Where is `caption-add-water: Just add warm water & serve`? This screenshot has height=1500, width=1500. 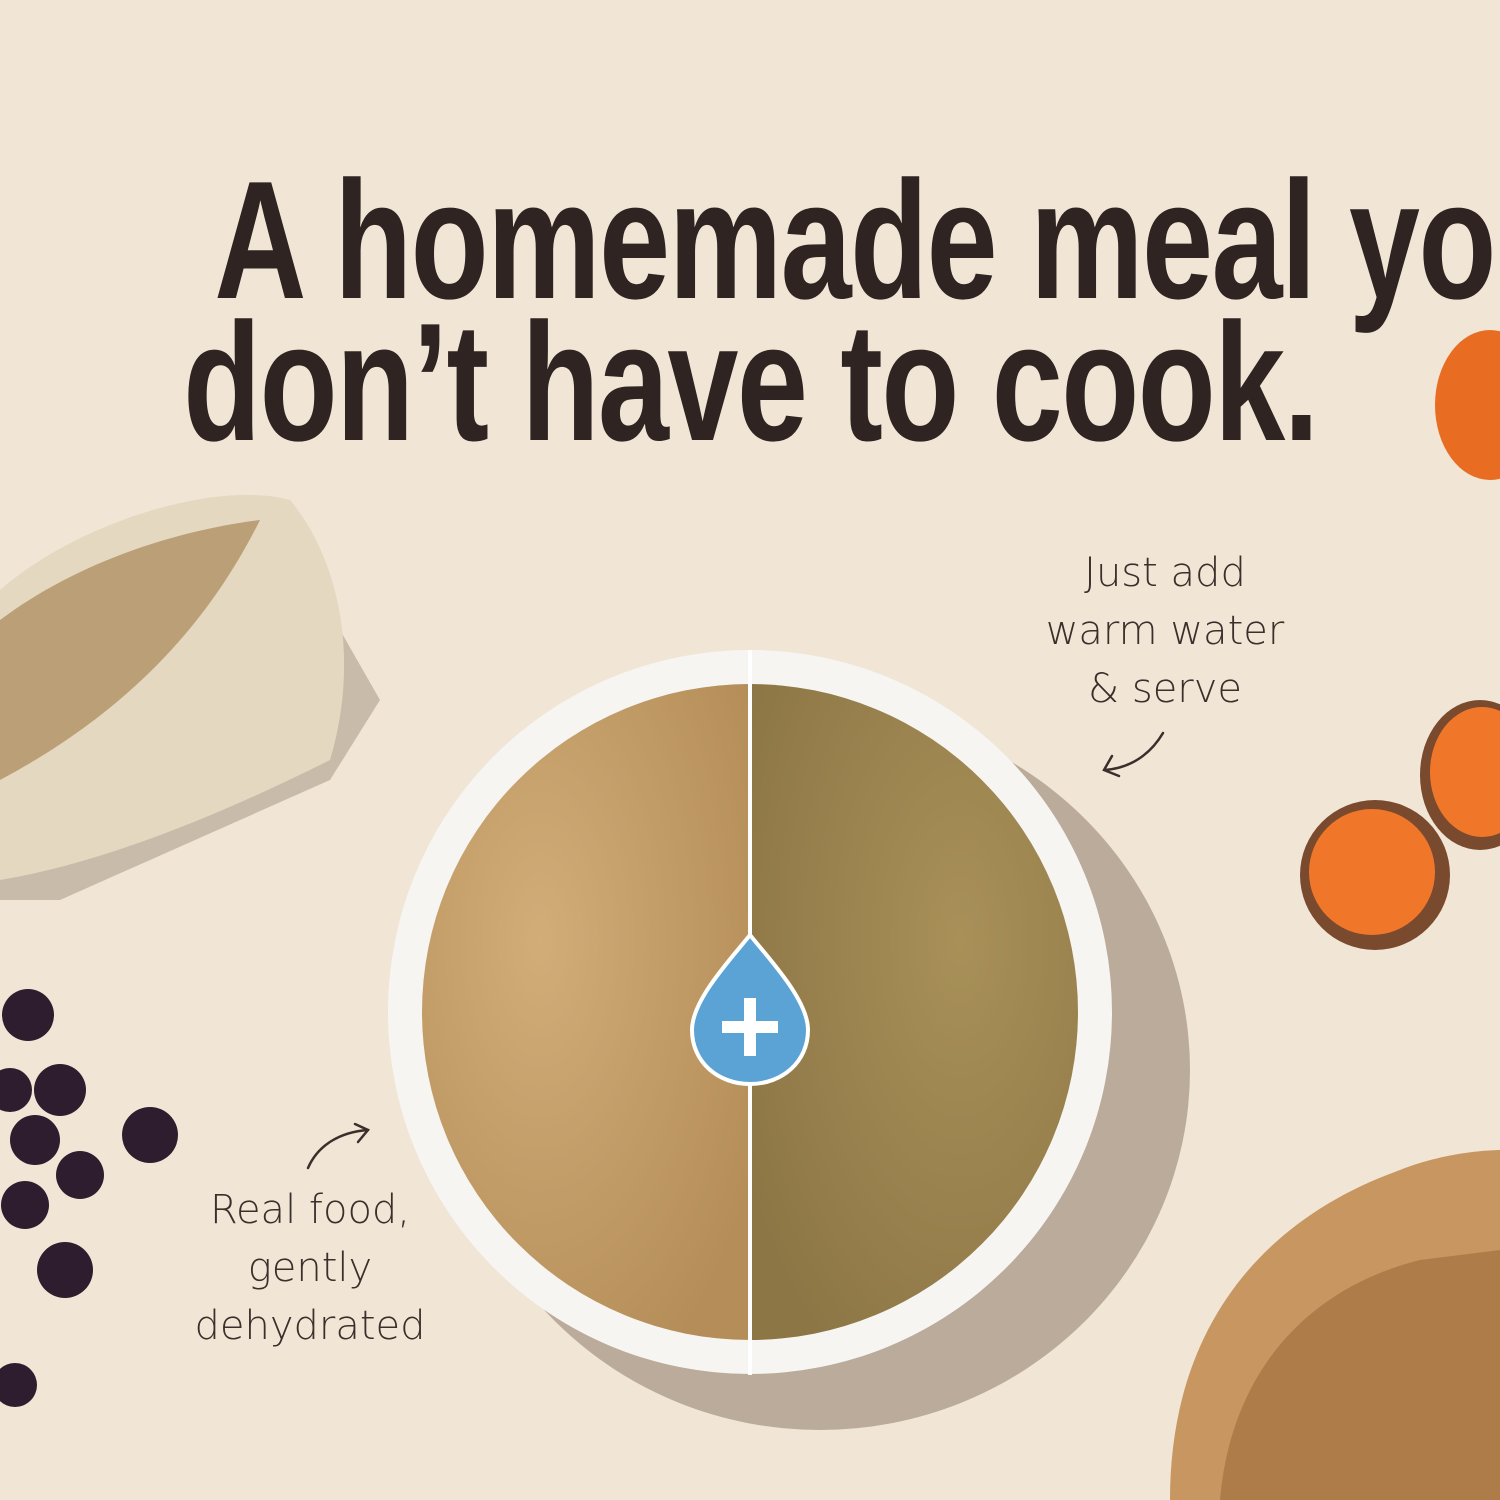
caption-add-water: Just add warm water & serve is located at coordinates (1165, 631).